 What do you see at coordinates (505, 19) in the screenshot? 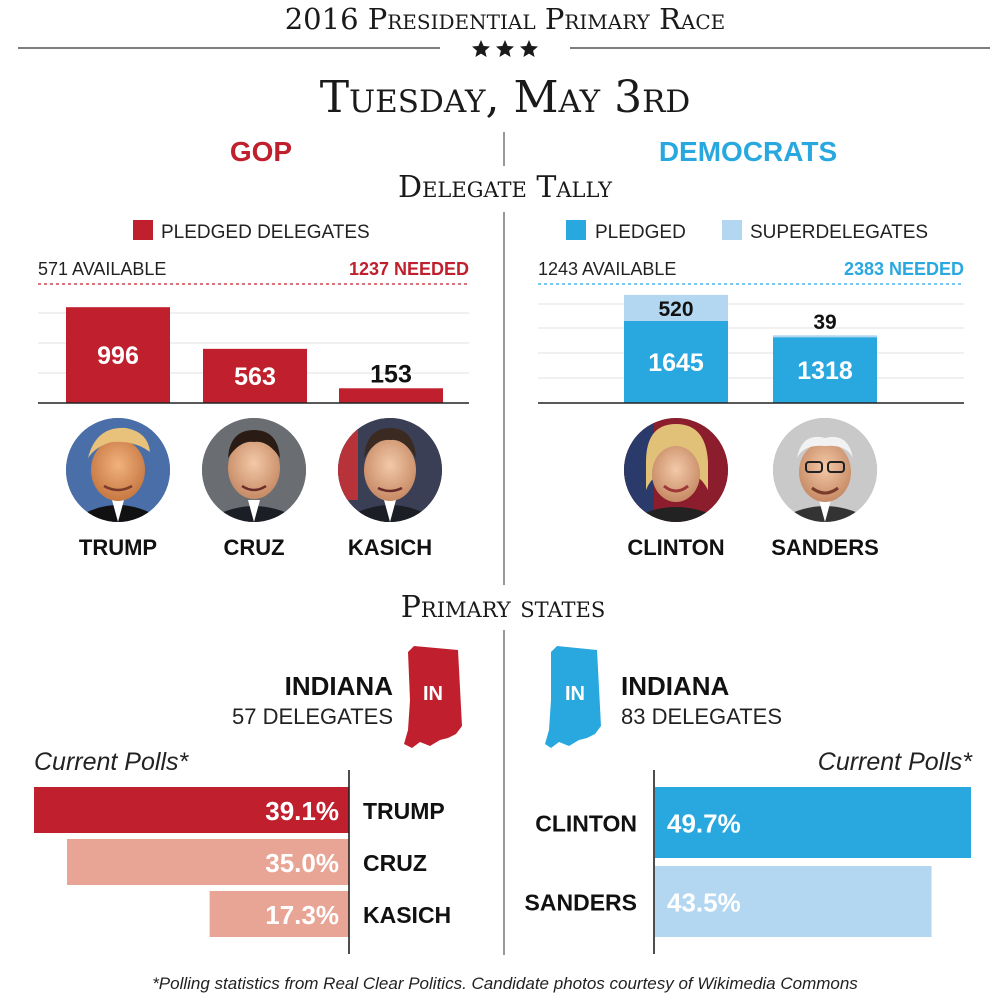
I see `header-title: 2016 Presidential Primary Race` at bounding box center [505, 19].